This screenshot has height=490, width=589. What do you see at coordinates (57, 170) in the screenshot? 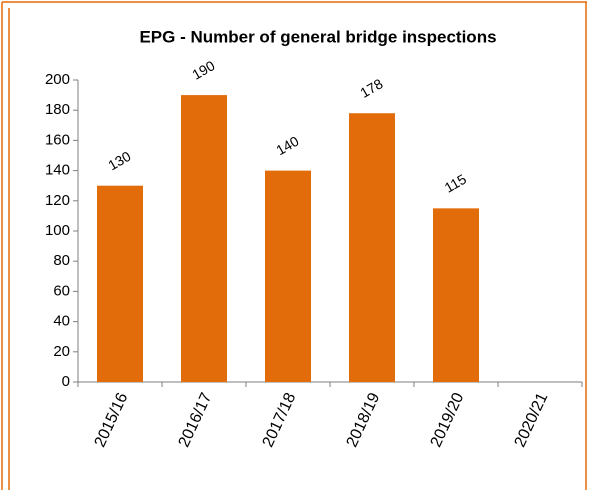
I see `y-tick-label: 140` at bounding box center [57, 170].